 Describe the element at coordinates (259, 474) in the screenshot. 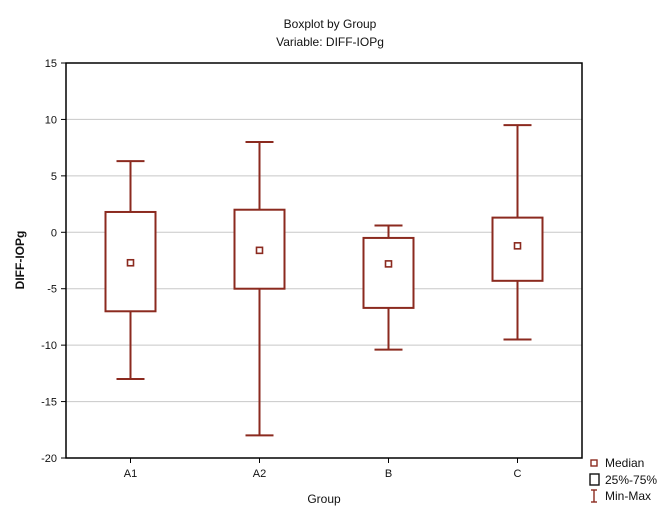

I see `x-tick-label: A2` at that location.